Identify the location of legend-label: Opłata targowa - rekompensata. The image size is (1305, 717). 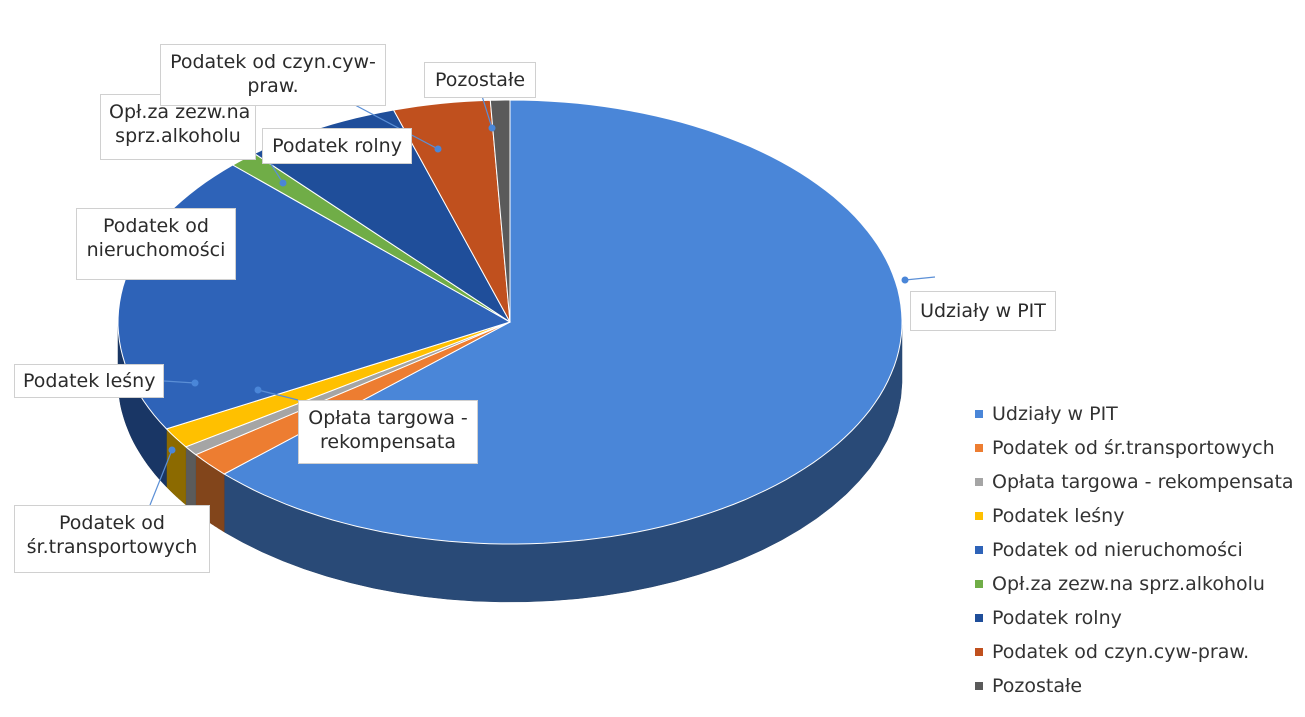
(1143, 482).